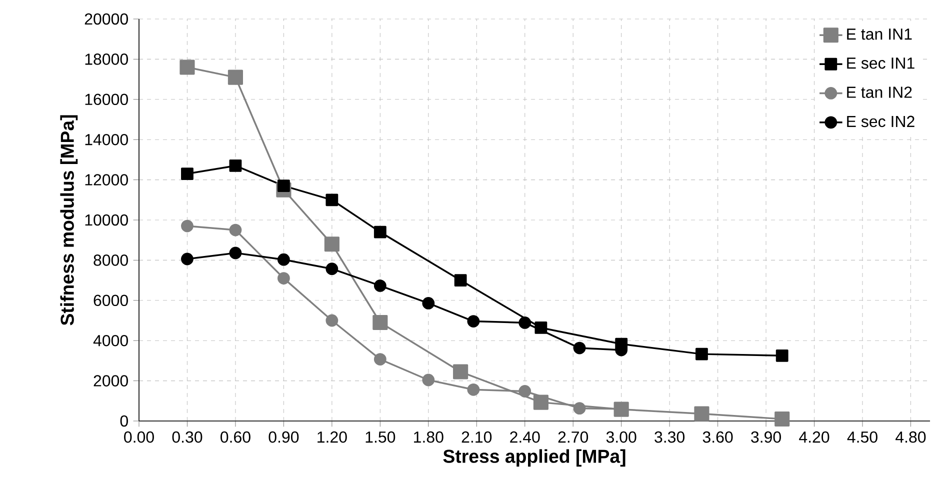 This screenshot has width=942, height=500. I want to click on y-axis-title: Stifness modulus [MPa], so click(69, 220).